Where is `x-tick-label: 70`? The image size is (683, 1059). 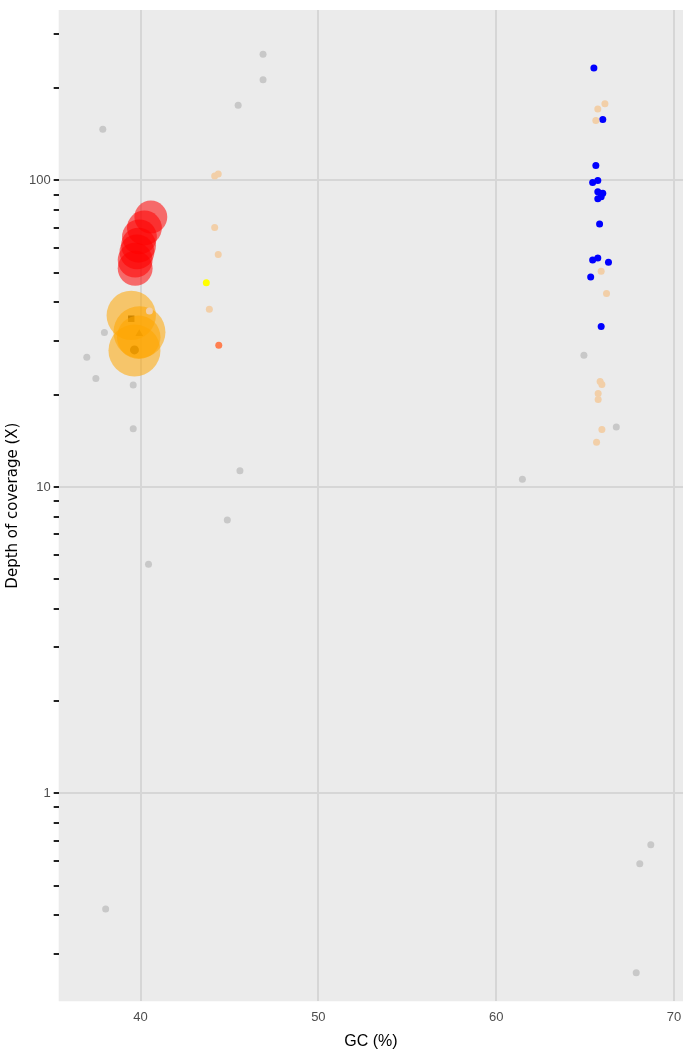 x-tick-label: 70 is located at coordinates (674, 1016).